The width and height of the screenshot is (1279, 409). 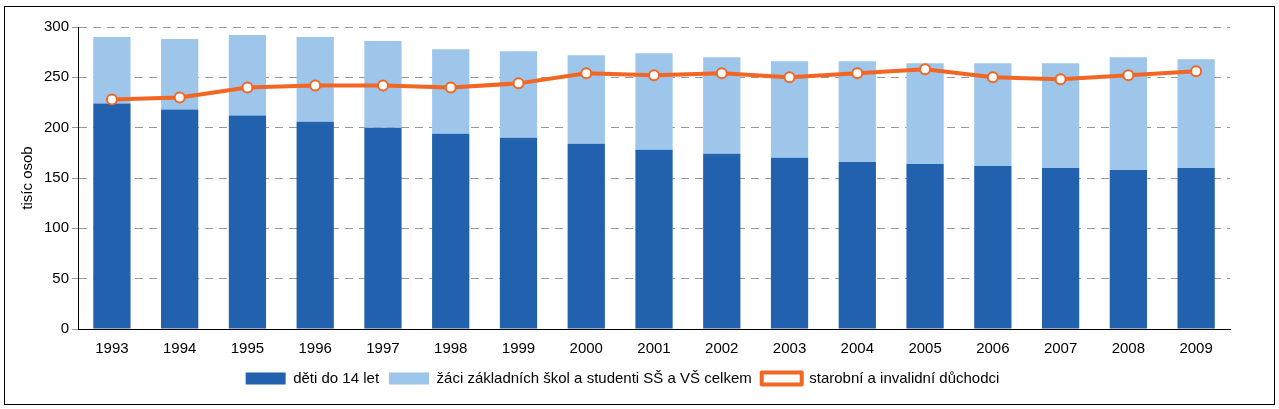 What do you see at coordinates (112, 348) in the screenshot?
I see `x-tick-label: 1993` at bounding box center [112, 348].